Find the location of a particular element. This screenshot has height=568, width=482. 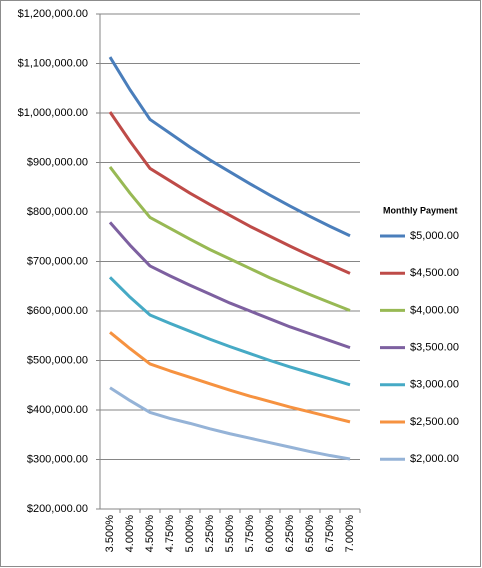

legend-label: $4,500.00 is located at coordinates (434, 273).